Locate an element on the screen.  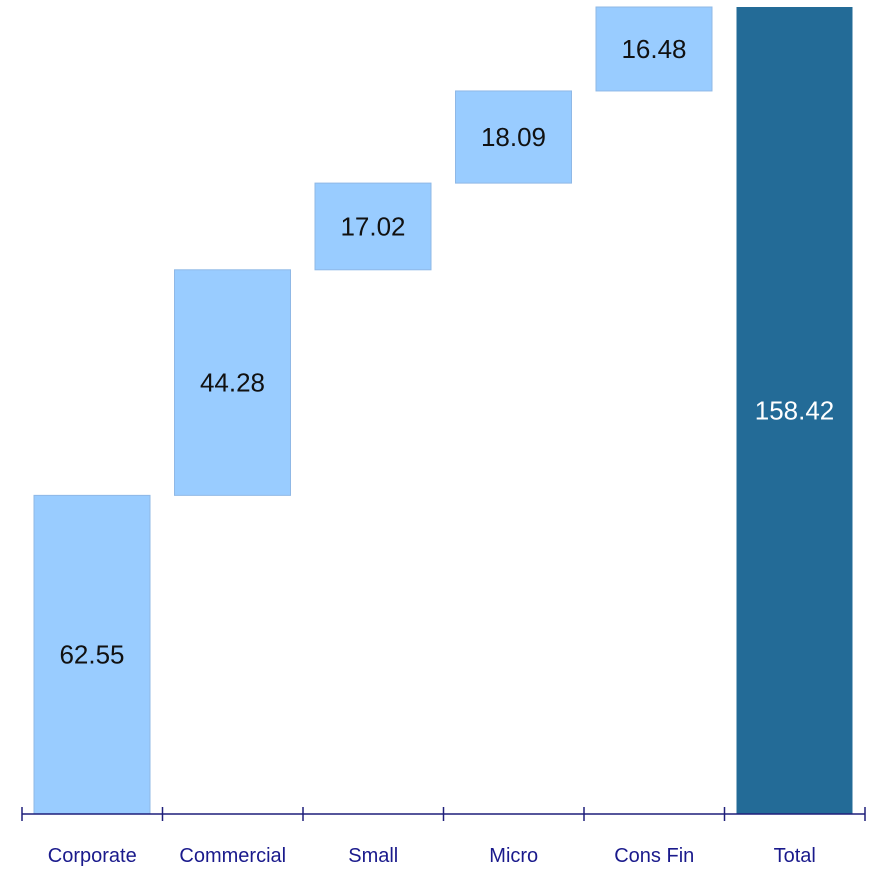
bar-micro is located at coordinates (513, 137).